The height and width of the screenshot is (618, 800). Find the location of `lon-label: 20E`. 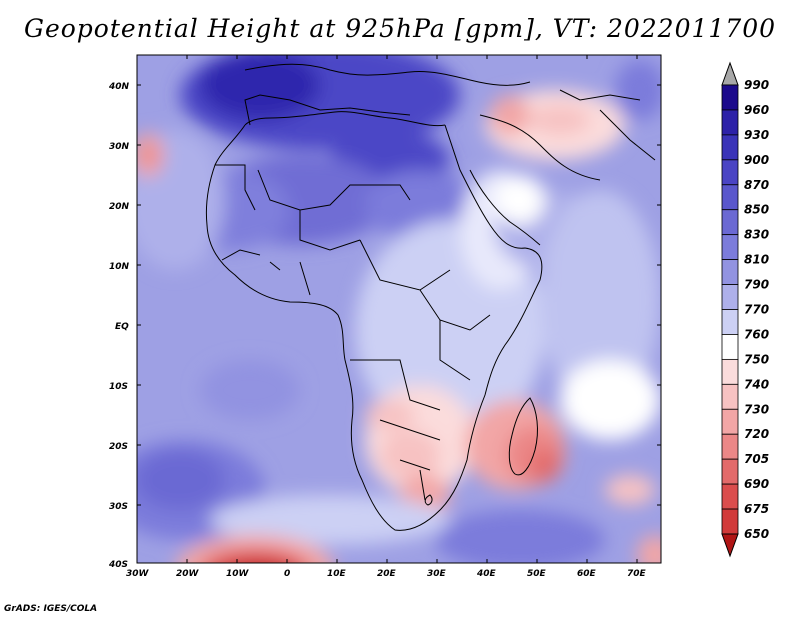

lon-label: 20E is located at coordinates (387, 574).